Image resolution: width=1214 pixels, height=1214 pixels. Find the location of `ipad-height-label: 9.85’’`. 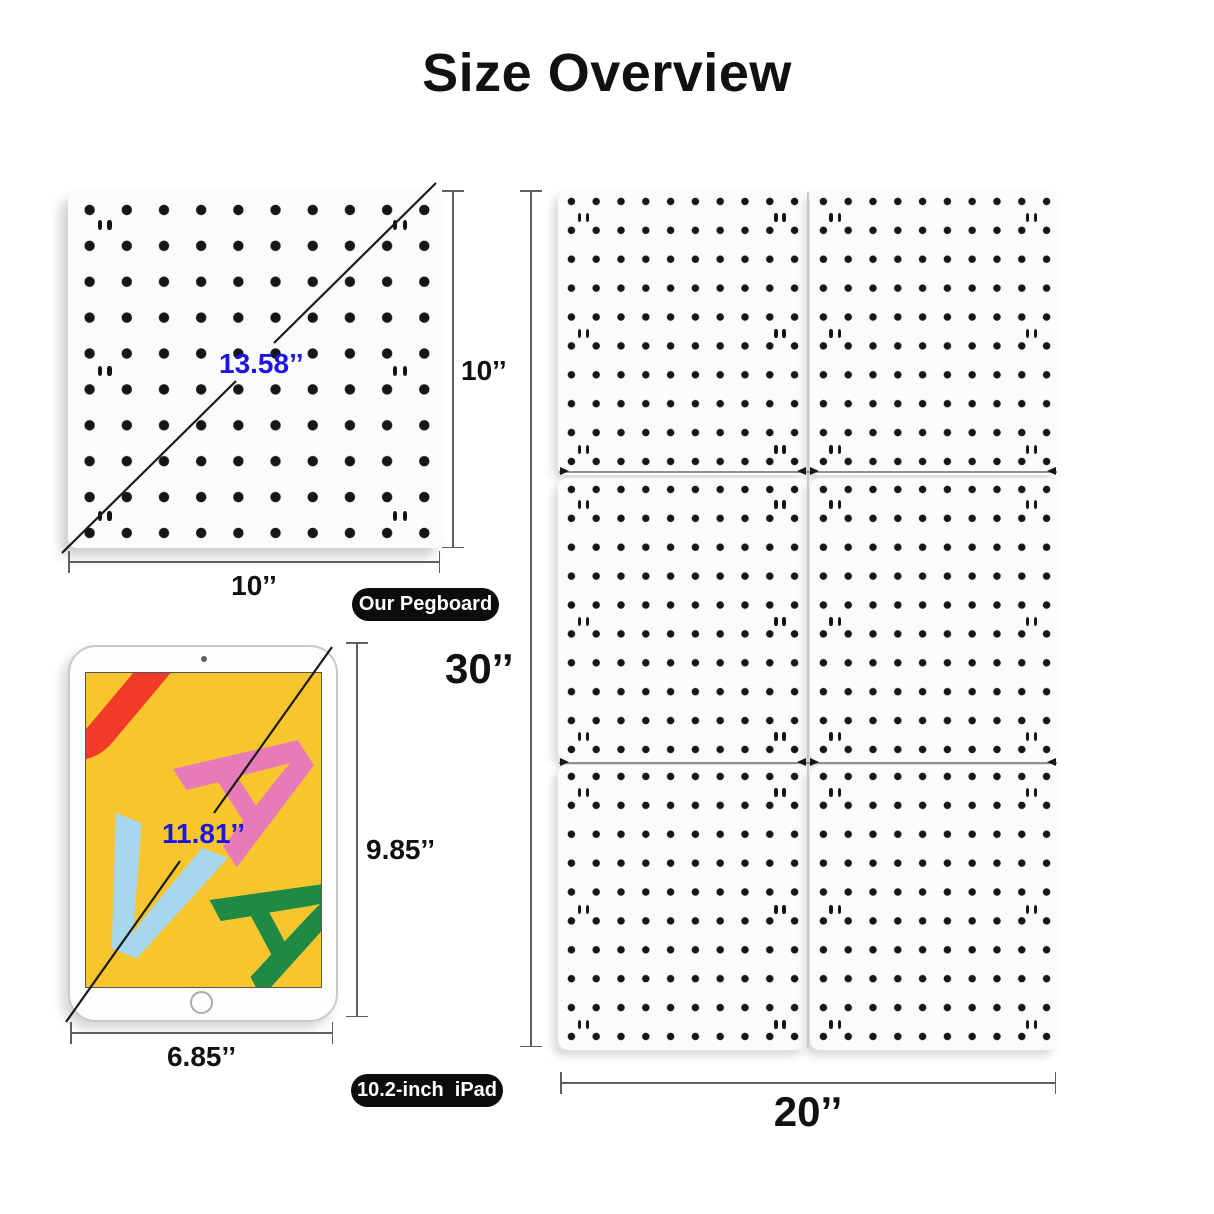

ipad-height-label: 9.85’’ is located at coordinates (401, 849).